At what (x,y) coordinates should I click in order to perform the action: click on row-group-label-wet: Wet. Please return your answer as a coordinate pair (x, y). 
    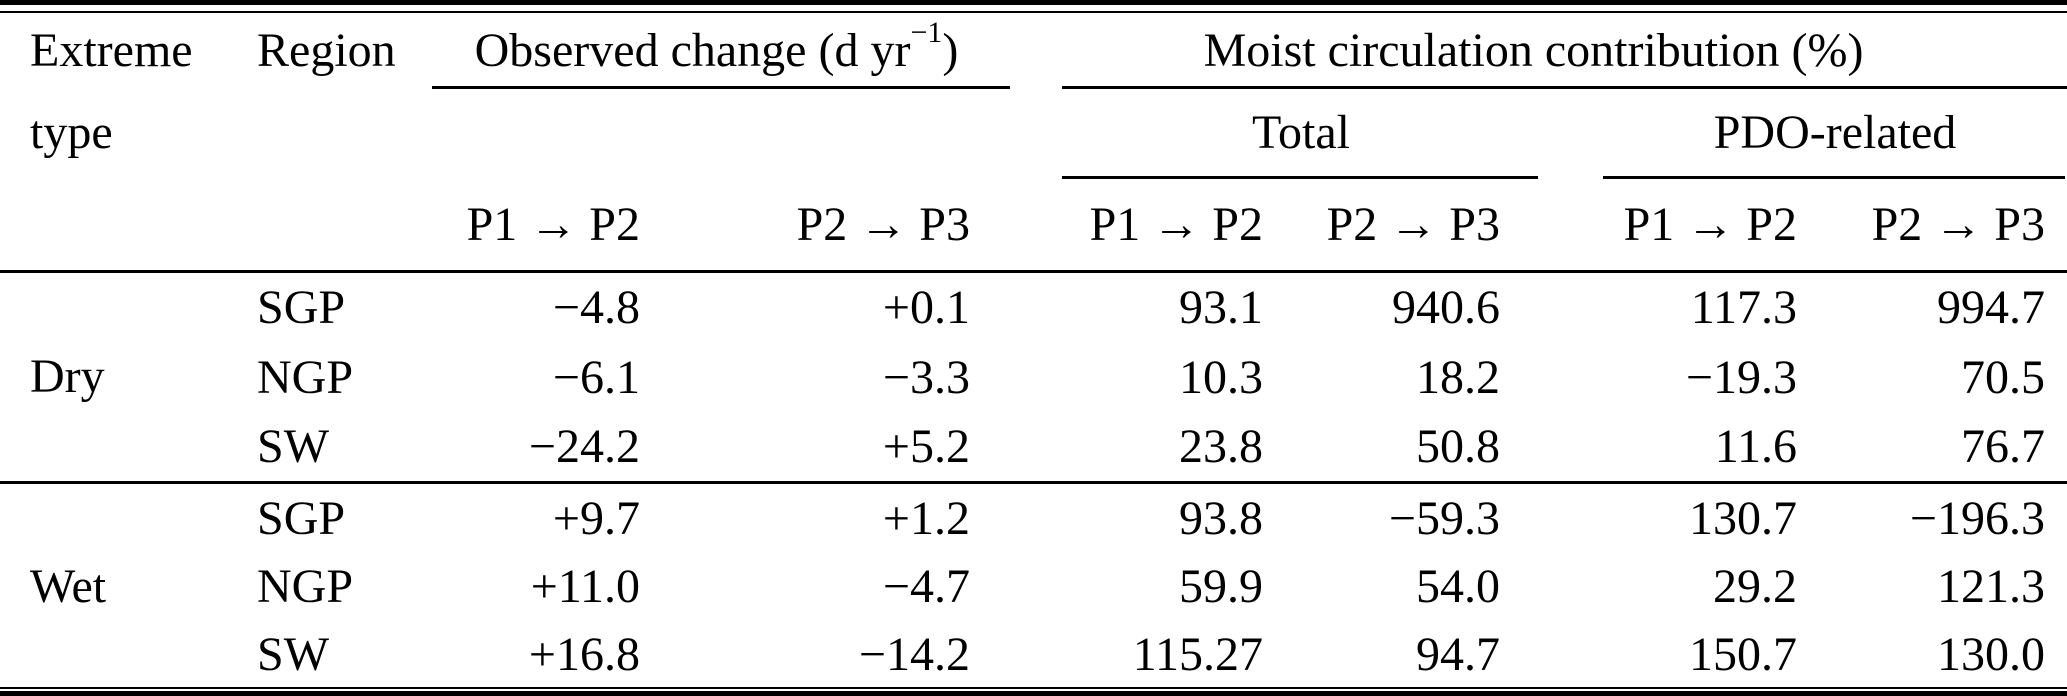
    Looking at the image, I should click on (68, 586).